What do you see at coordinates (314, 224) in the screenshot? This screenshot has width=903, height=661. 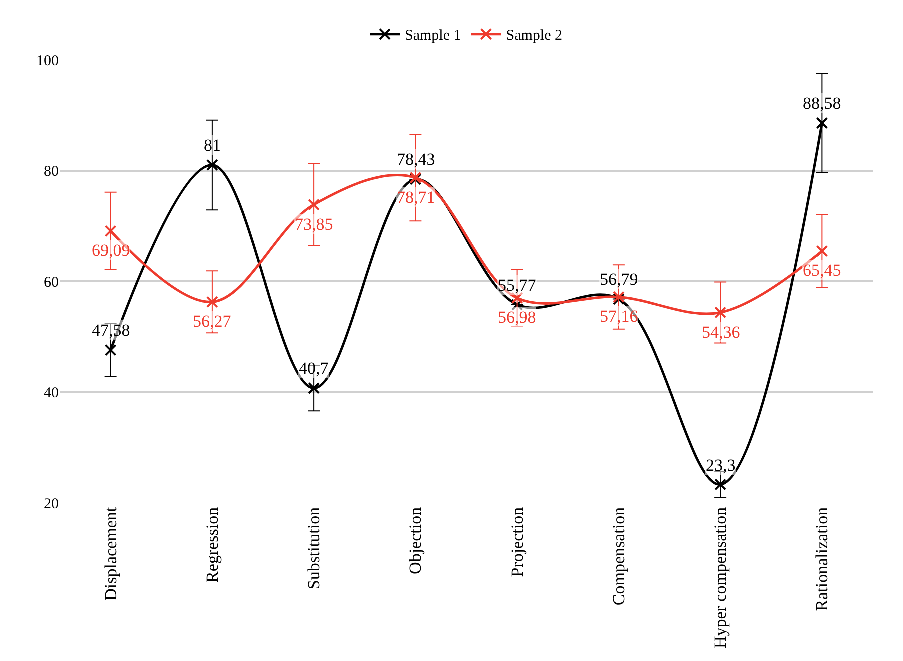 I see `data-label: 73,85` at bounding box center [314, 224].